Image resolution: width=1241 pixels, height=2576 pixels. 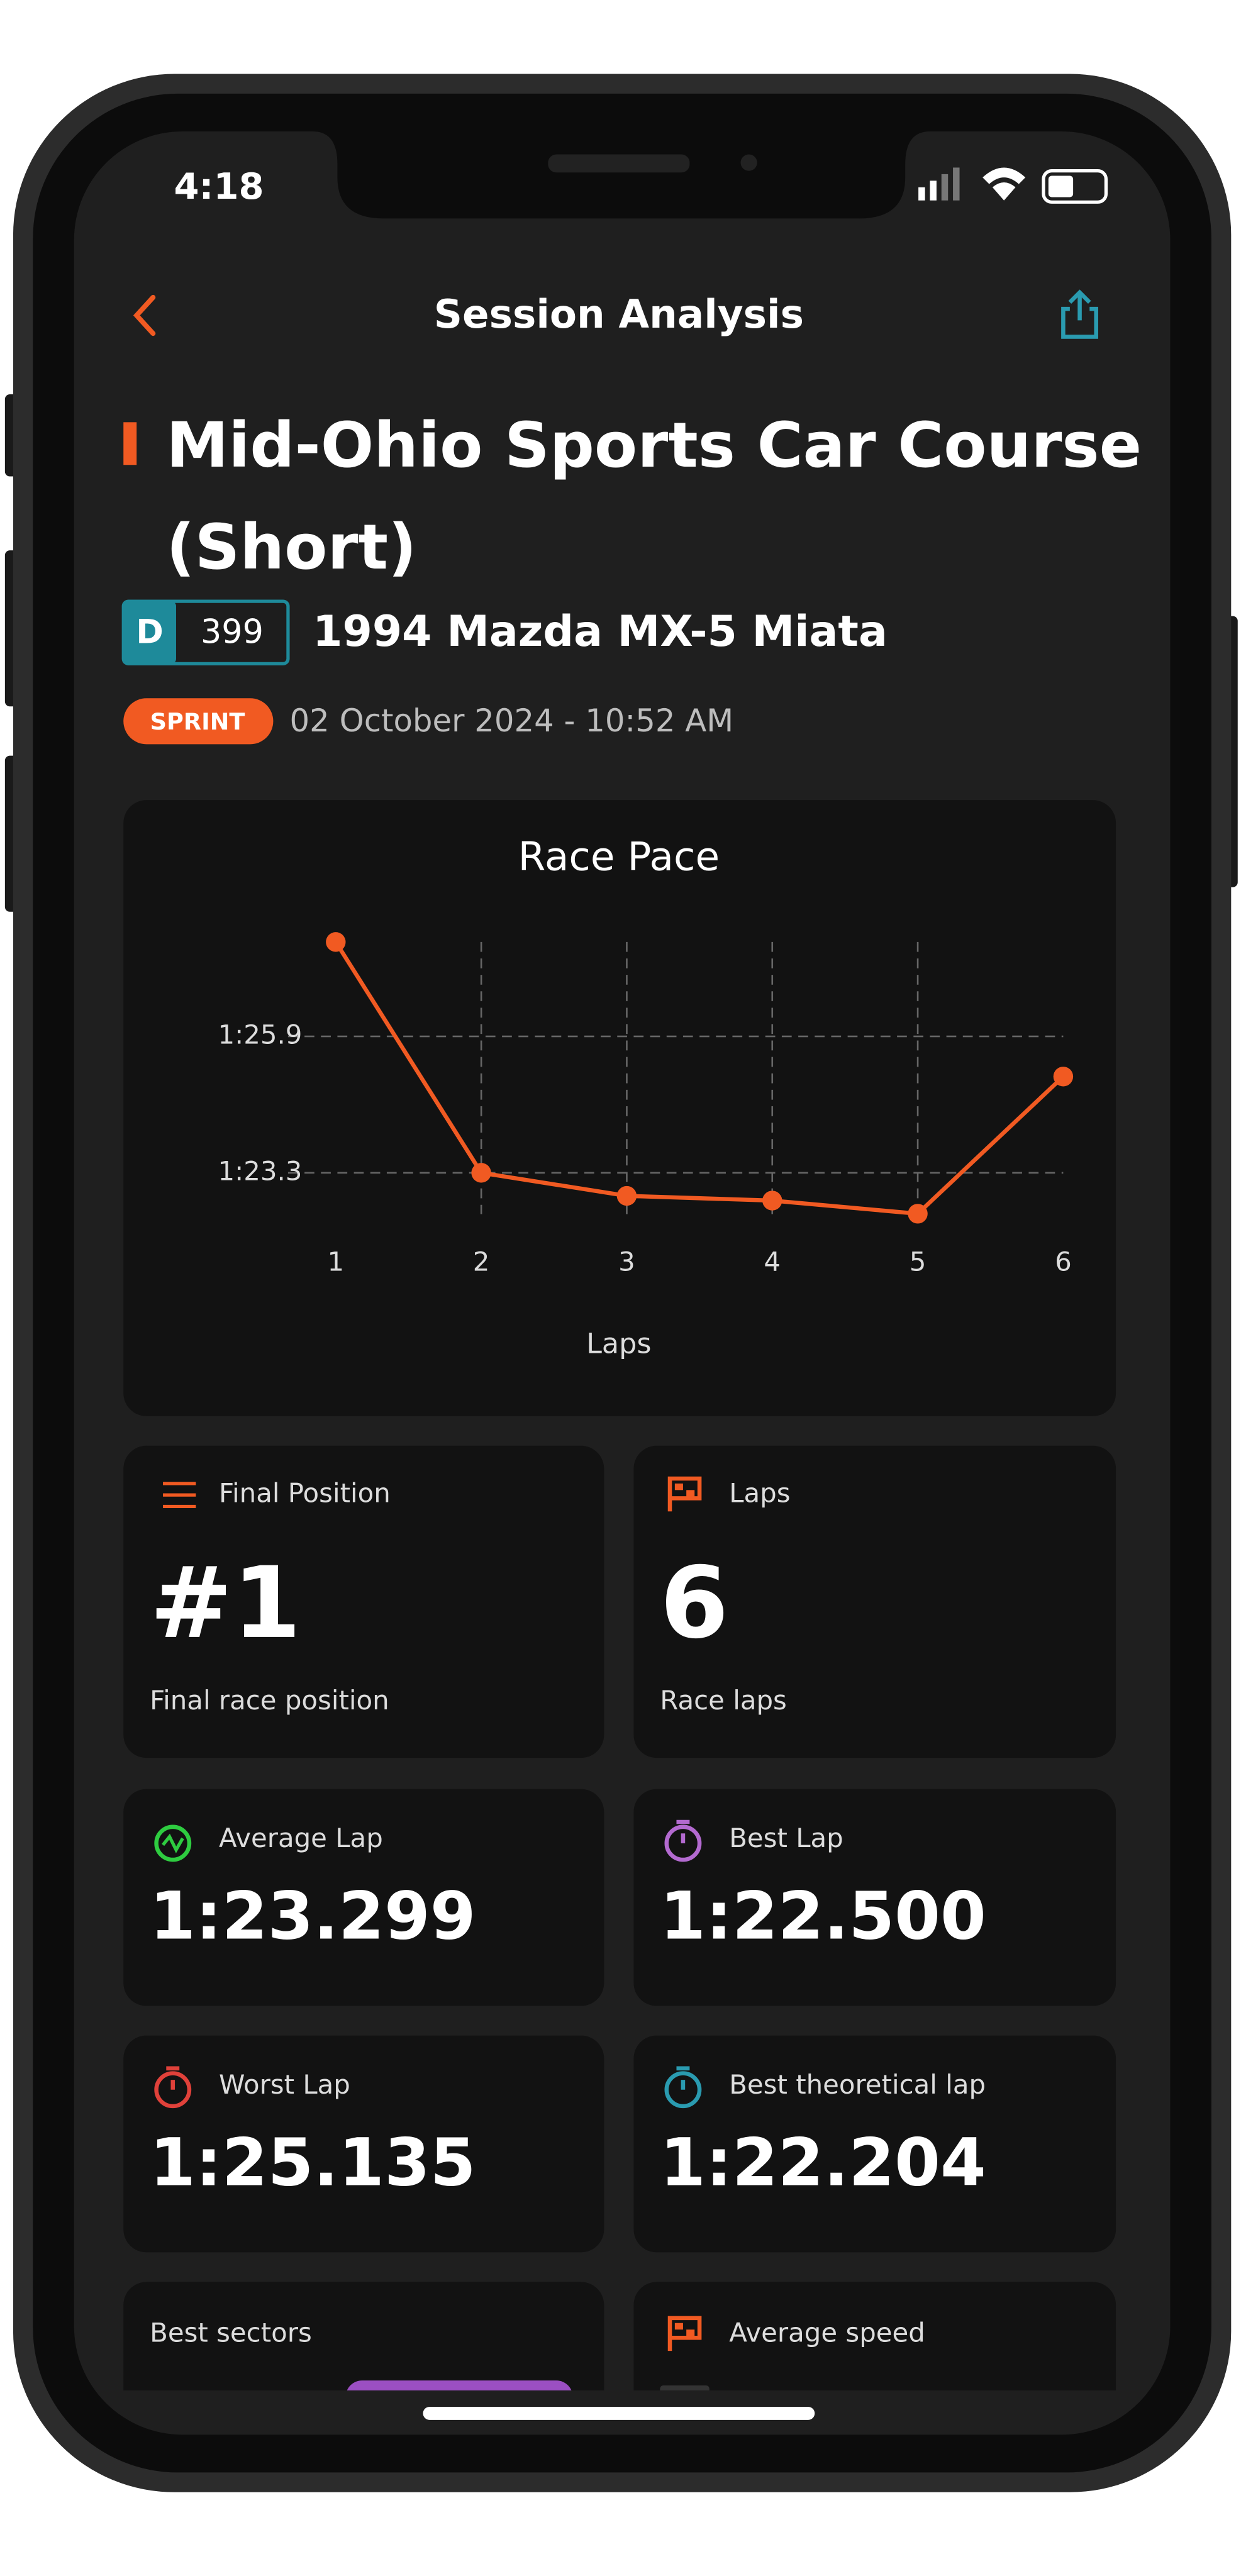 What do you see at coordinates (459, 2385) in the screenshot?
I see `sector-bar` at bounding box center [459, 2385].